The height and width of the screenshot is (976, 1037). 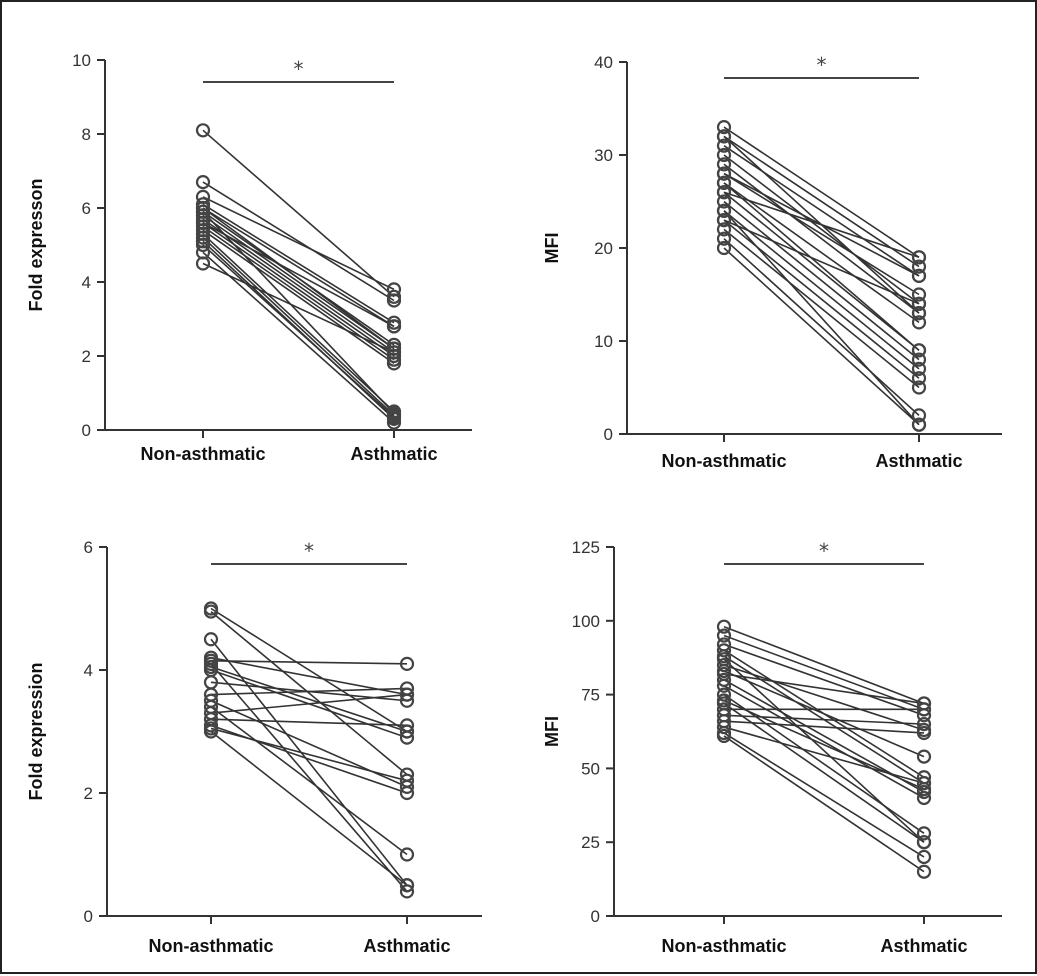 I want to click on y-axis-title: Fold expresson, so click(x=36, y=244).